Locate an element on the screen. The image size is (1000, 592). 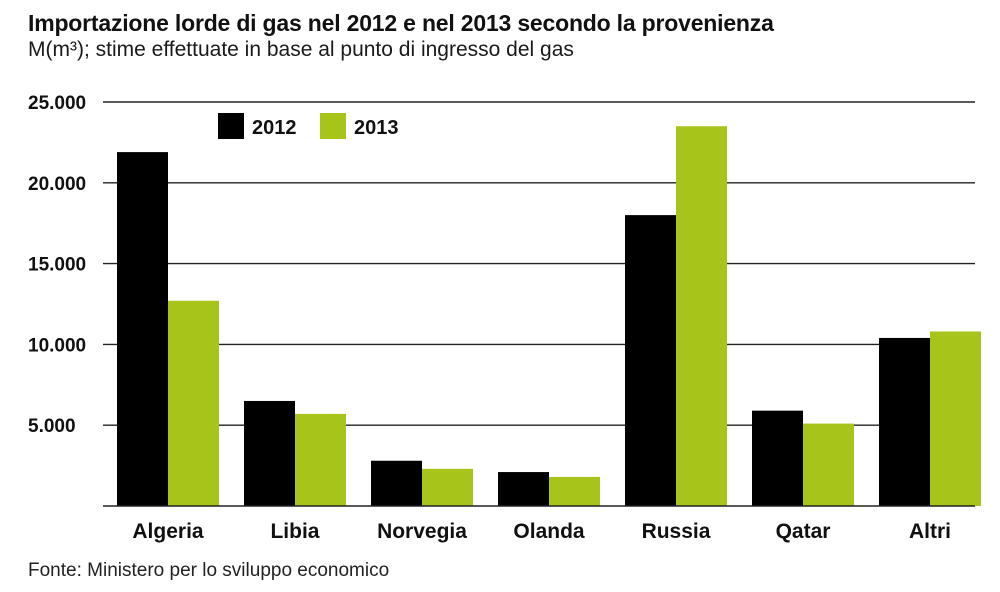
bar-2012-qatar is located at coordinates (777, 458).